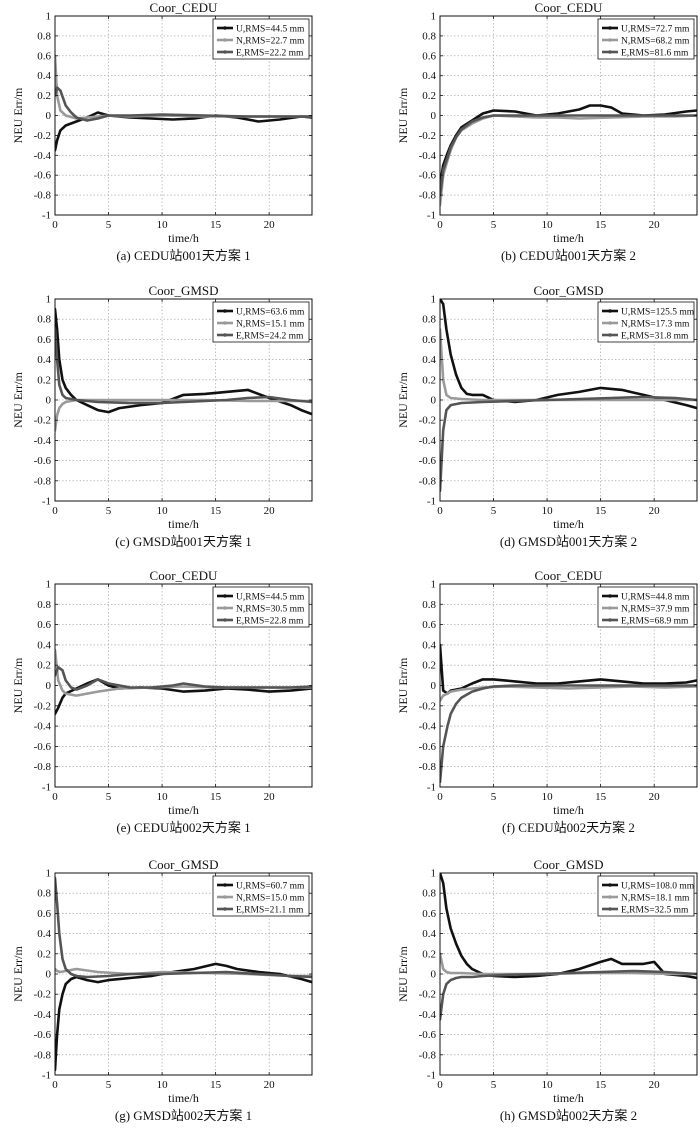 The image size is (700, 1132). I want to click on legend-entry: E,RMS=31.8 mm, so click(655, 336).